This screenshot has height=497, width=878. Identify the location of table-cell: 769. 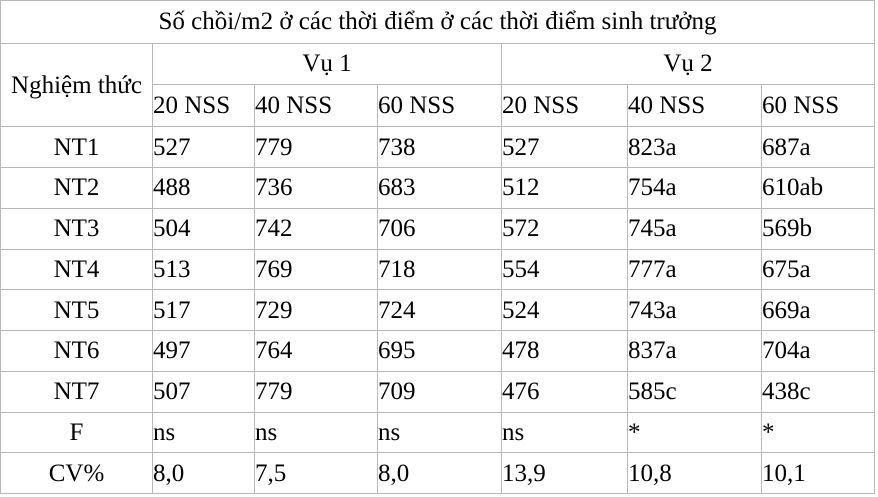
(316, 269).